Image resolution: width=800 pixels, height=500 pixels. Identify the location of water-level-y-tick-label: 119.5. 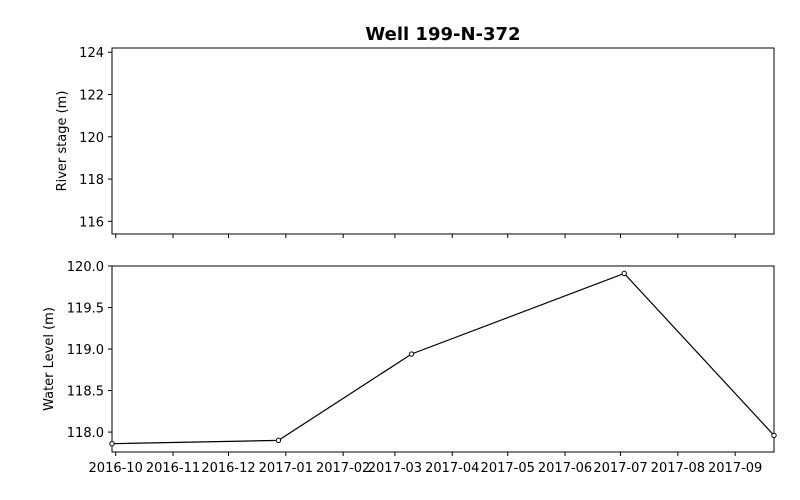
(85, 309).